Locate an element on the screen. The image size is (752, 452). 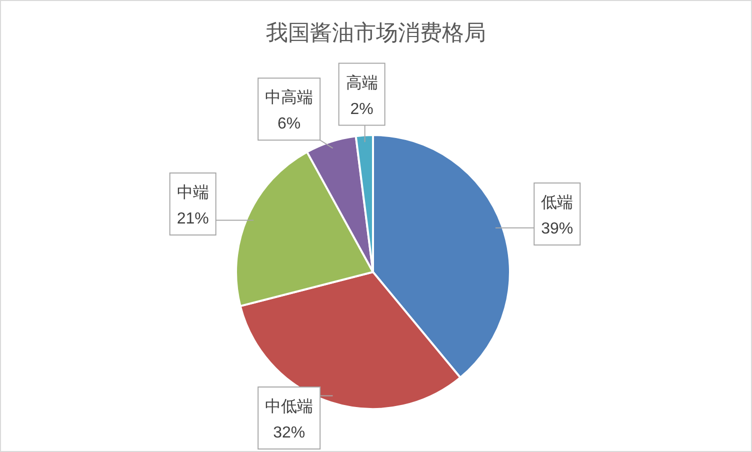
slice-label: 中端 is located at coordinates (192, 192).